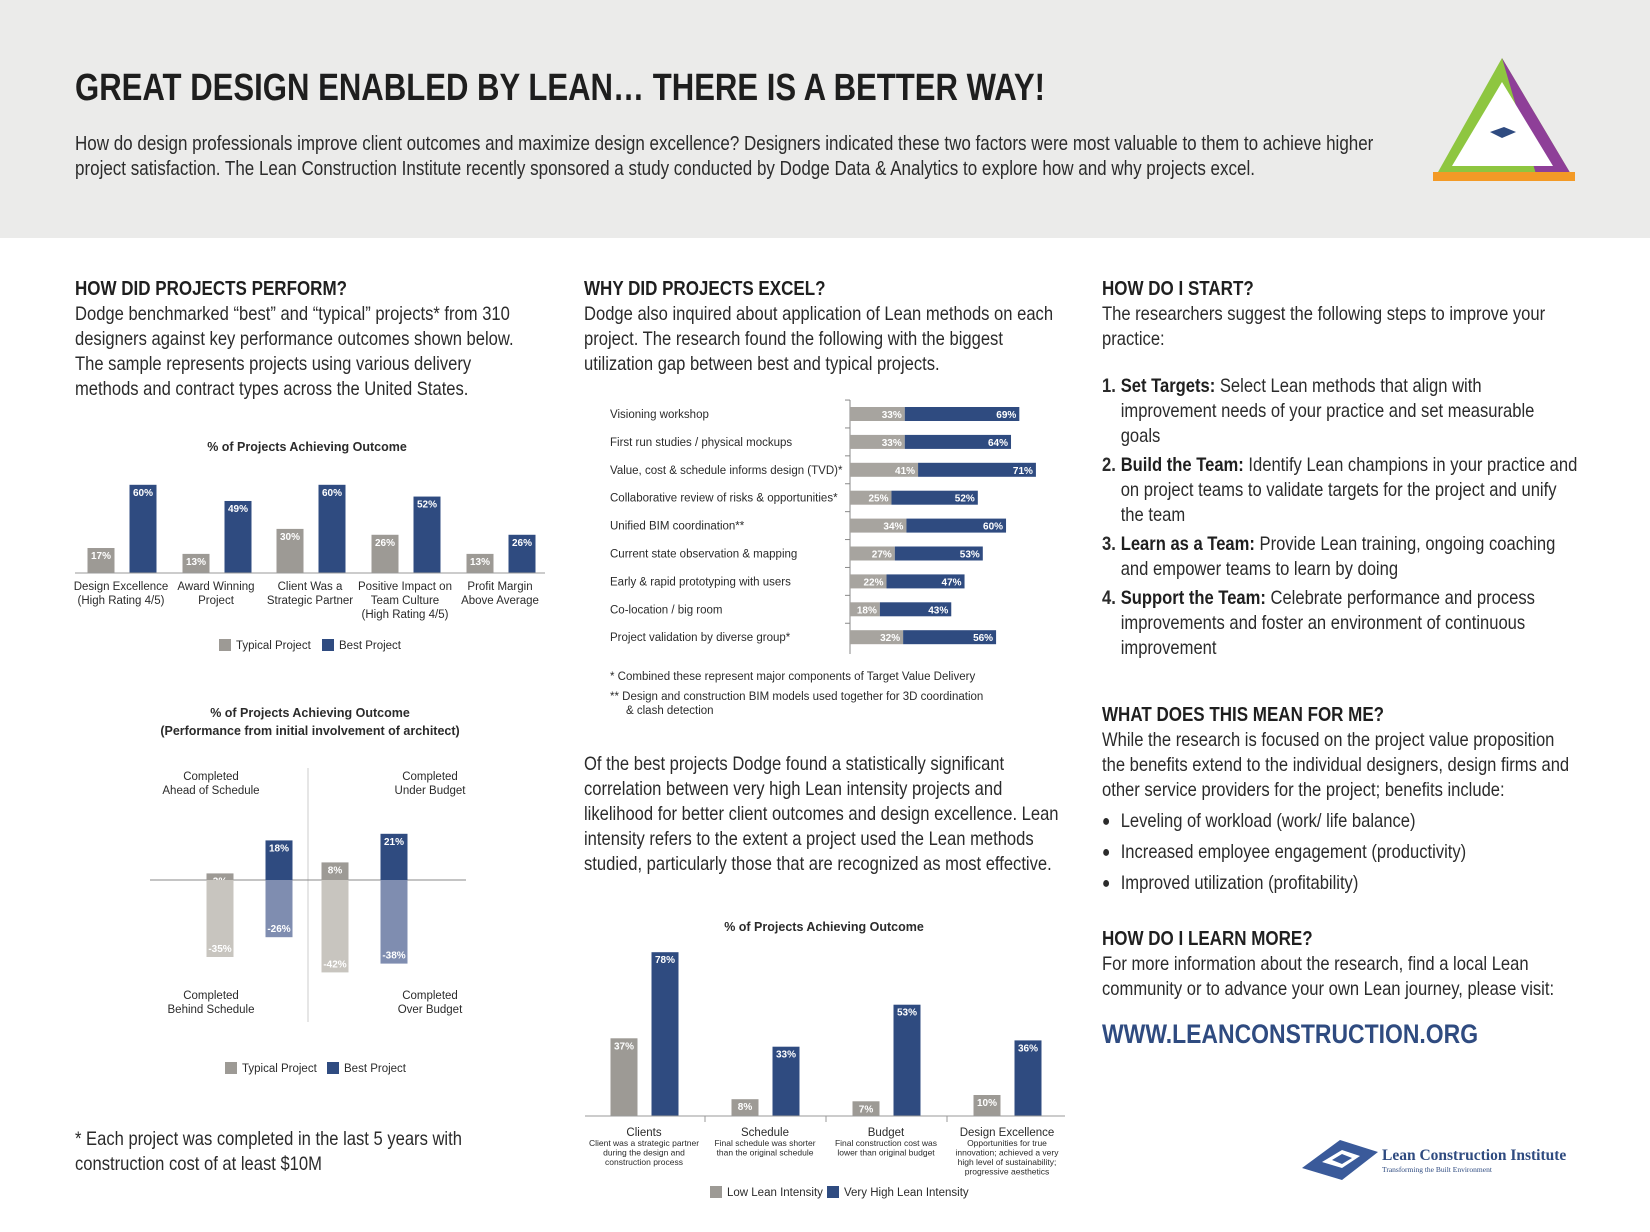 Image resolution: width=1650 pixels, height=1232 pixels. Describe the element at coordinates (335, 870) in the screenshot. I see `value-label: 8%` at that location.